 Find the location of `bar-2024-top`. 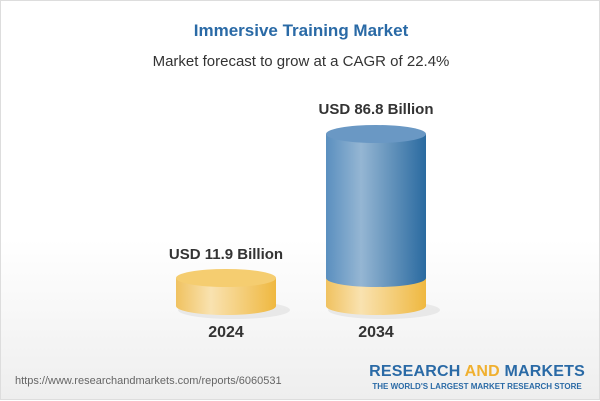

bar-2024-top is located at coordinates (226, 278).